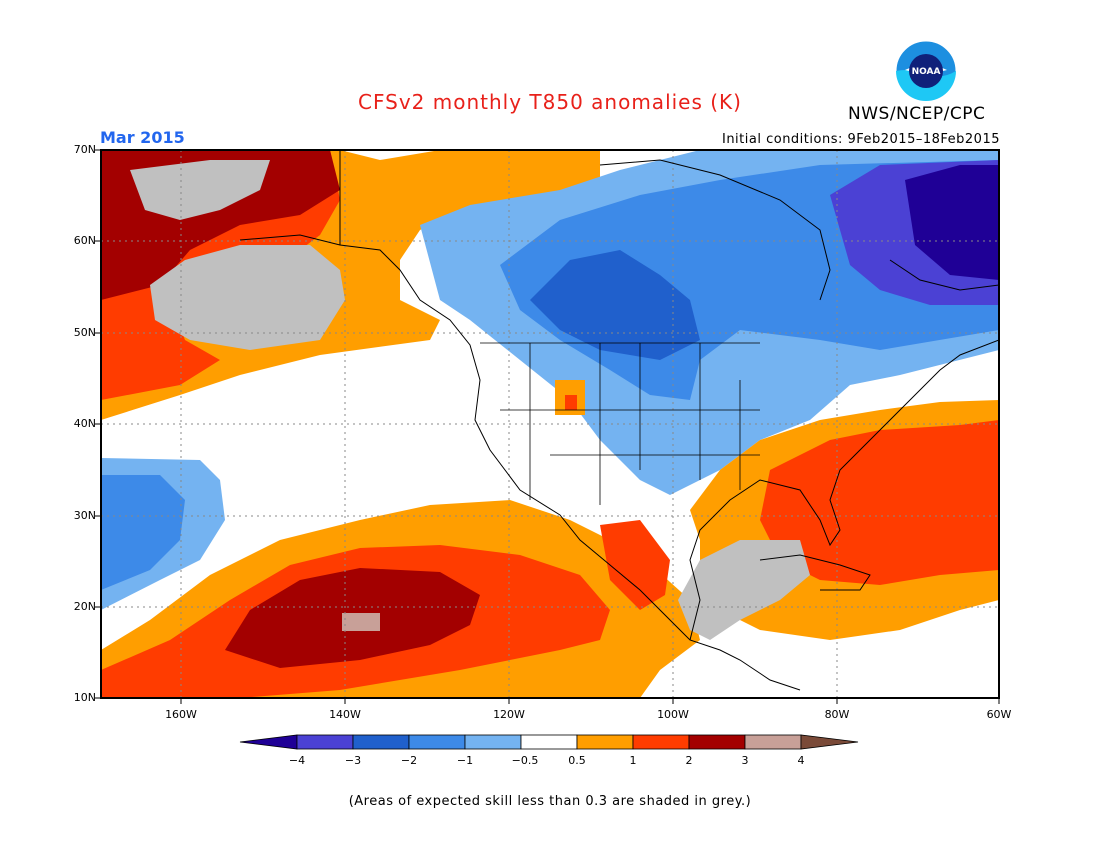  Describe the element at coordinates (200, 190) in the screenshot. I see `region-grey-siberia` at that location.